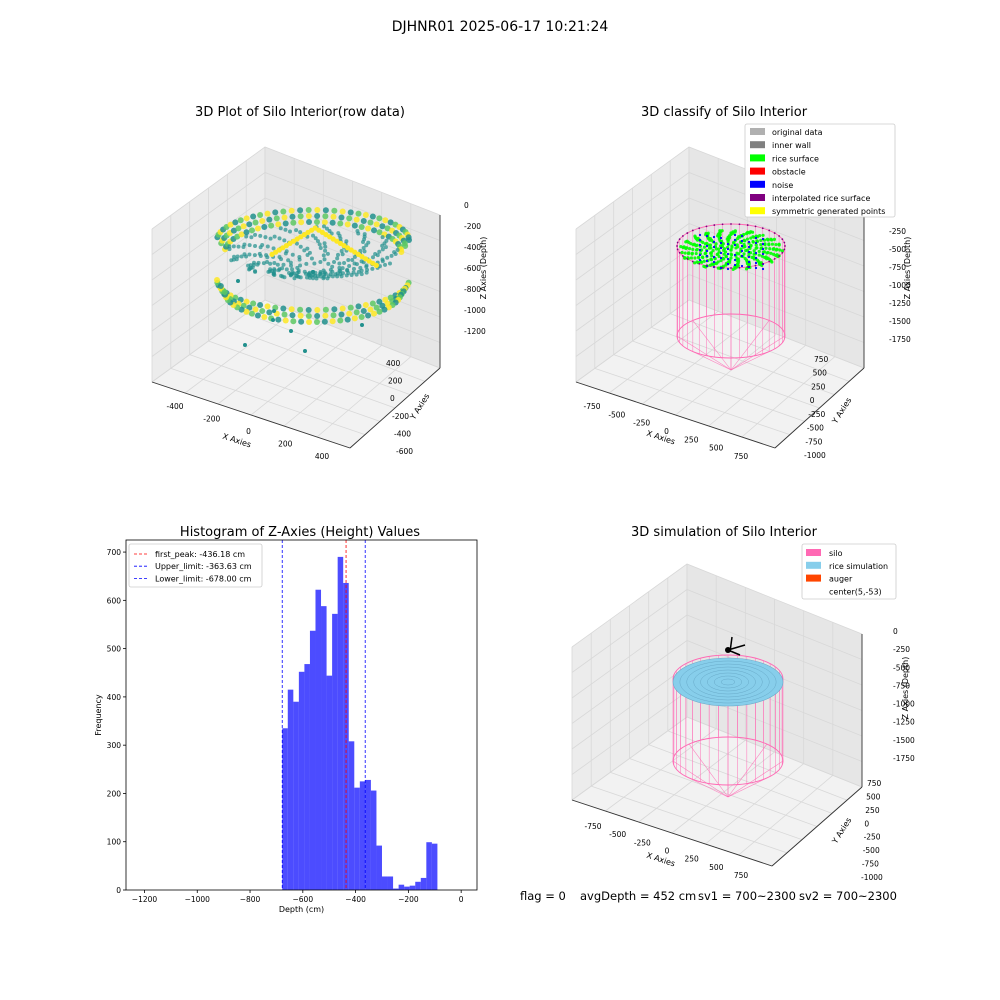 This screenshot has width=1000, height=1000. Describe the element at coordinates (200, 554) in the screenshot. I see `legend-label: first_peak: -436.18 cm` at that location.